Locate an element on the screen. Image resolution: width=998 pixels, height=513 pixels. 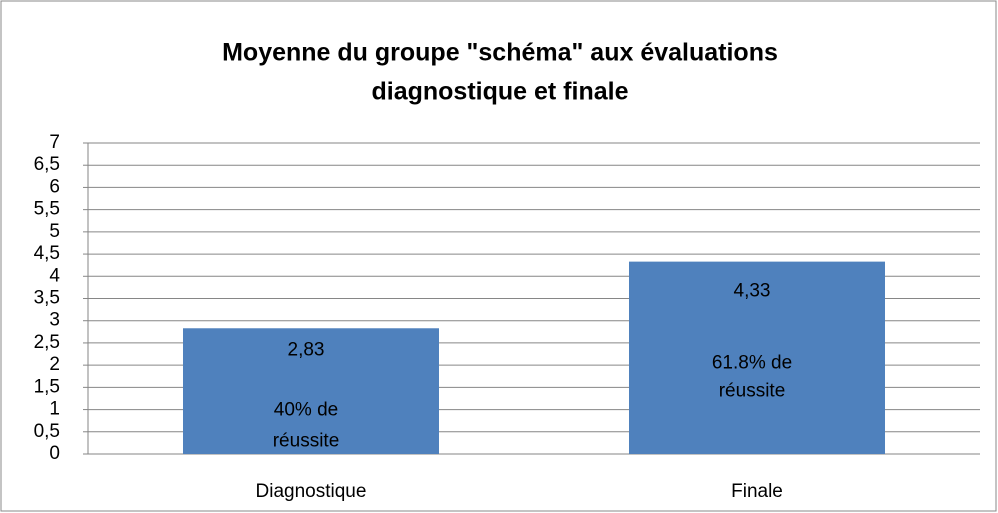
data-label: 4,33 is located at coordinates (752, 291).